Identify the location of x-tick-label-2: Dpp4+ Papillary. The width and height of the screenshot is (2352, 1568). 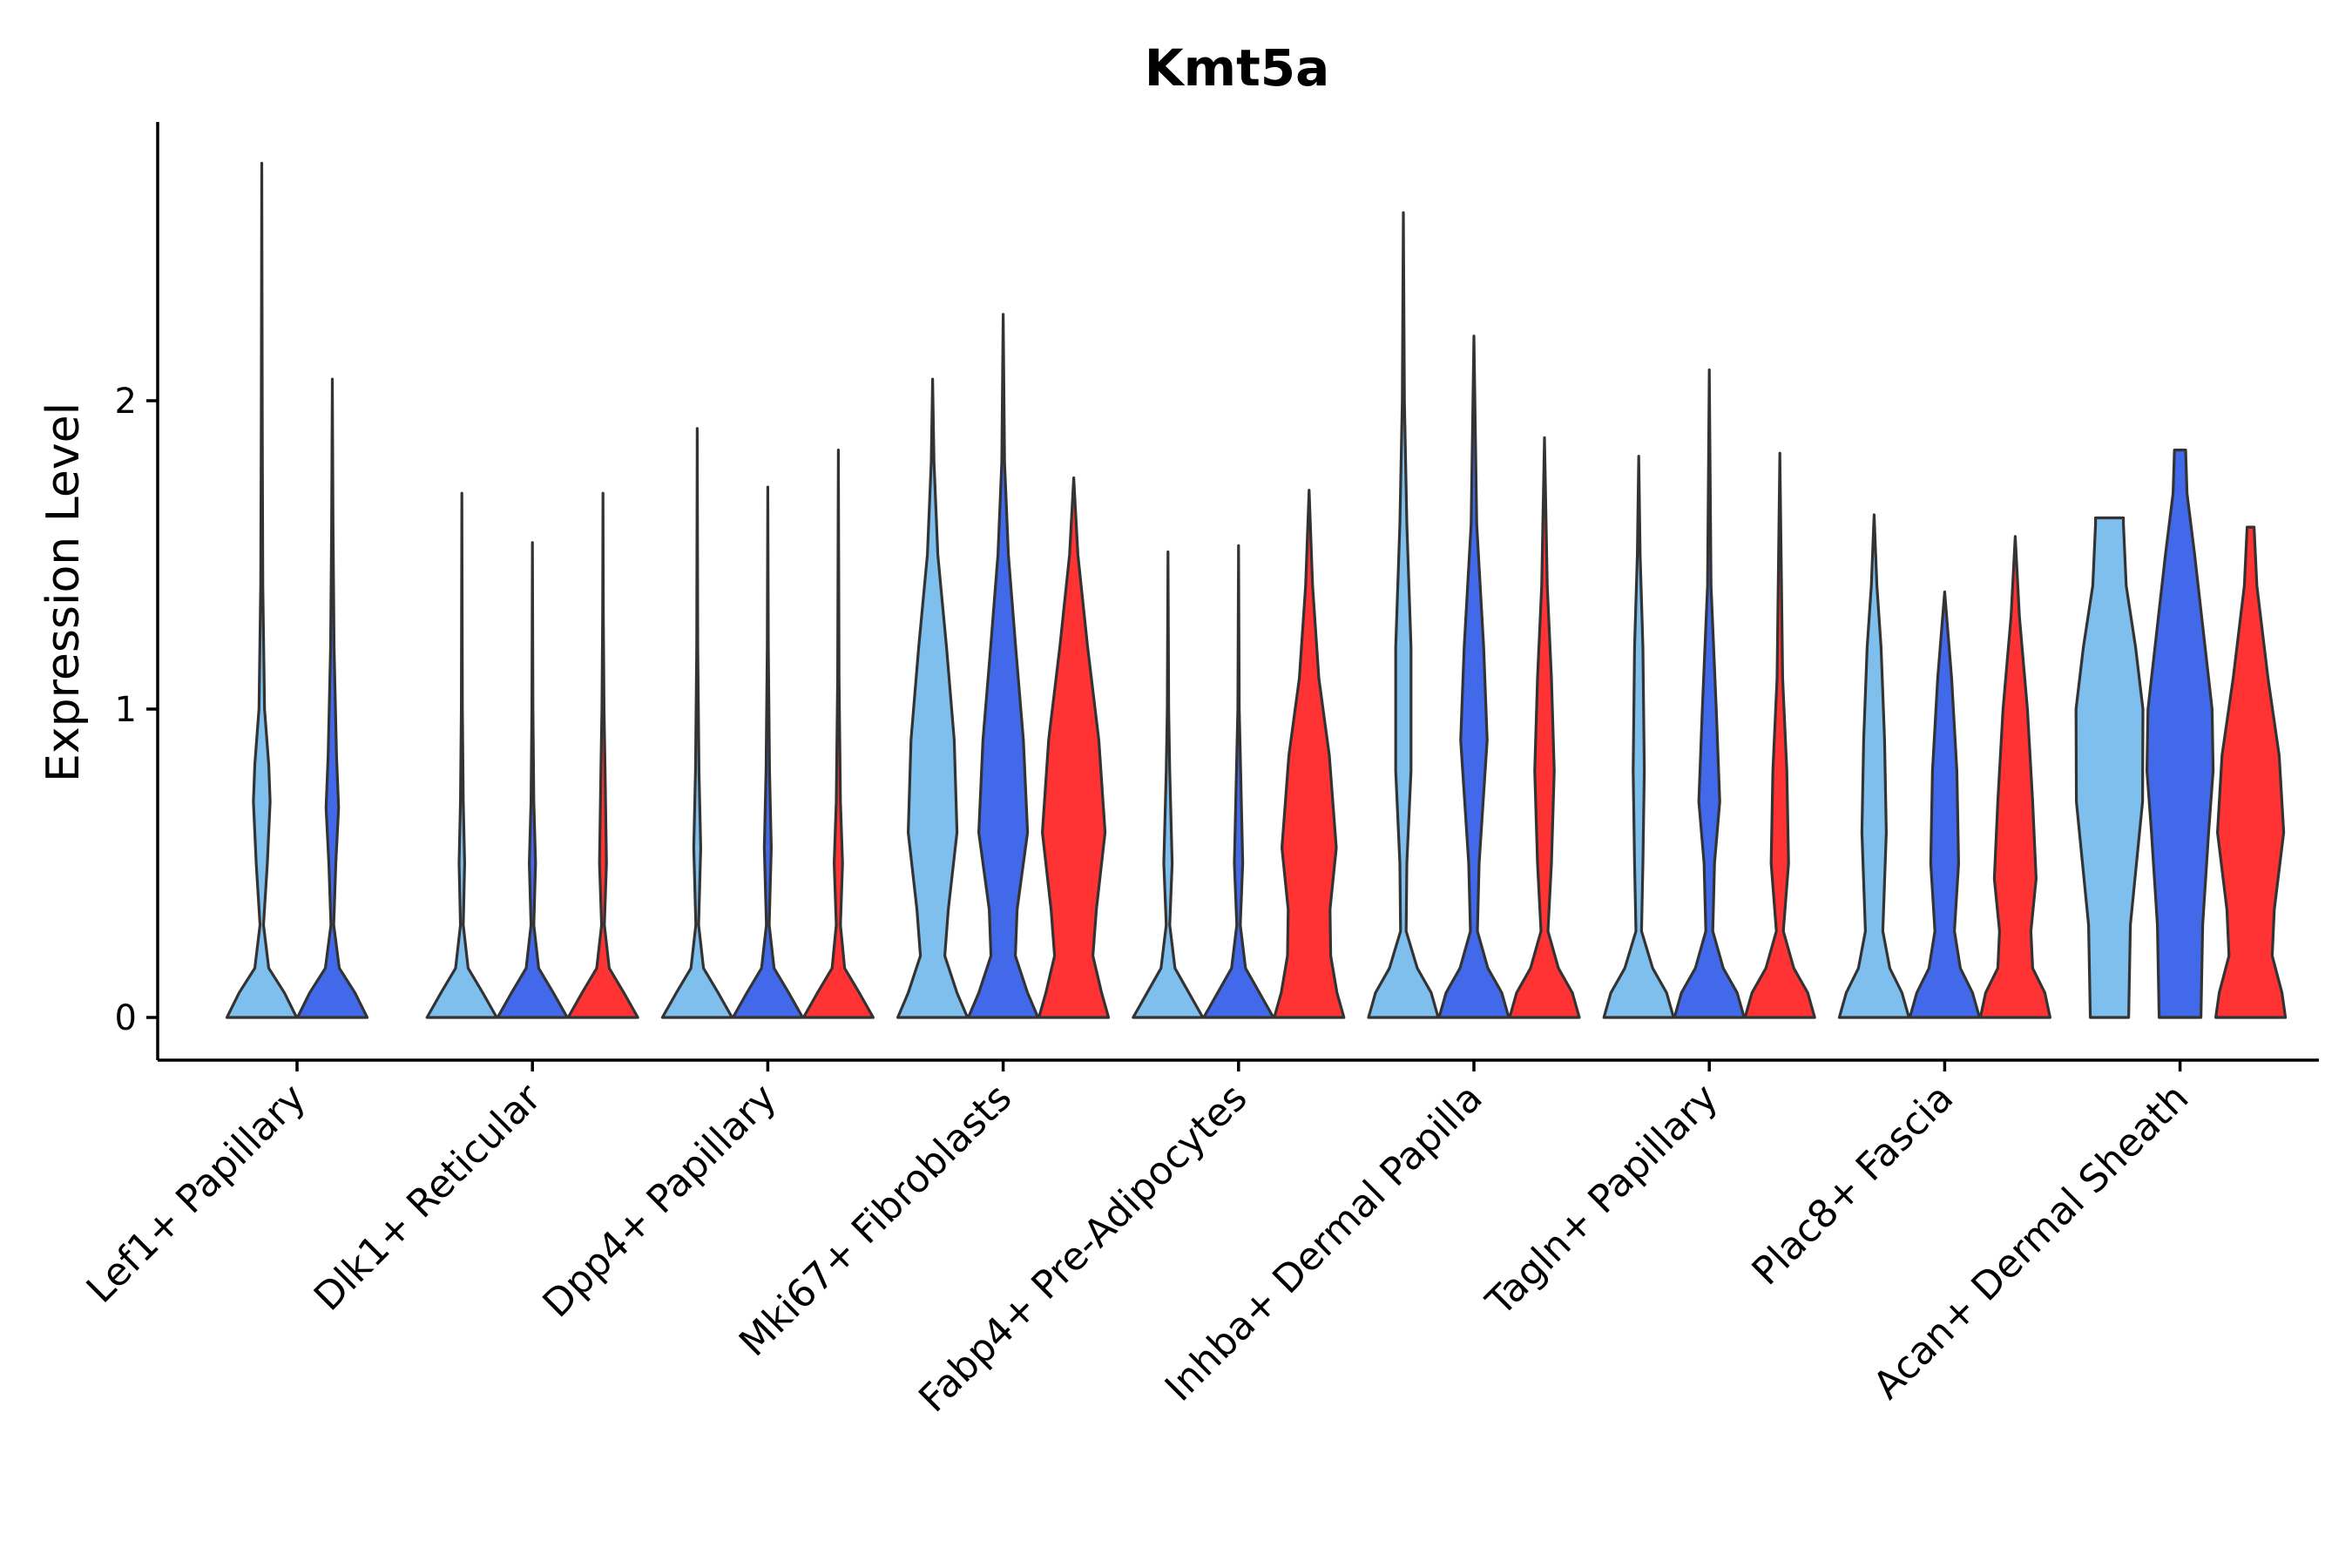
(660, 1201).